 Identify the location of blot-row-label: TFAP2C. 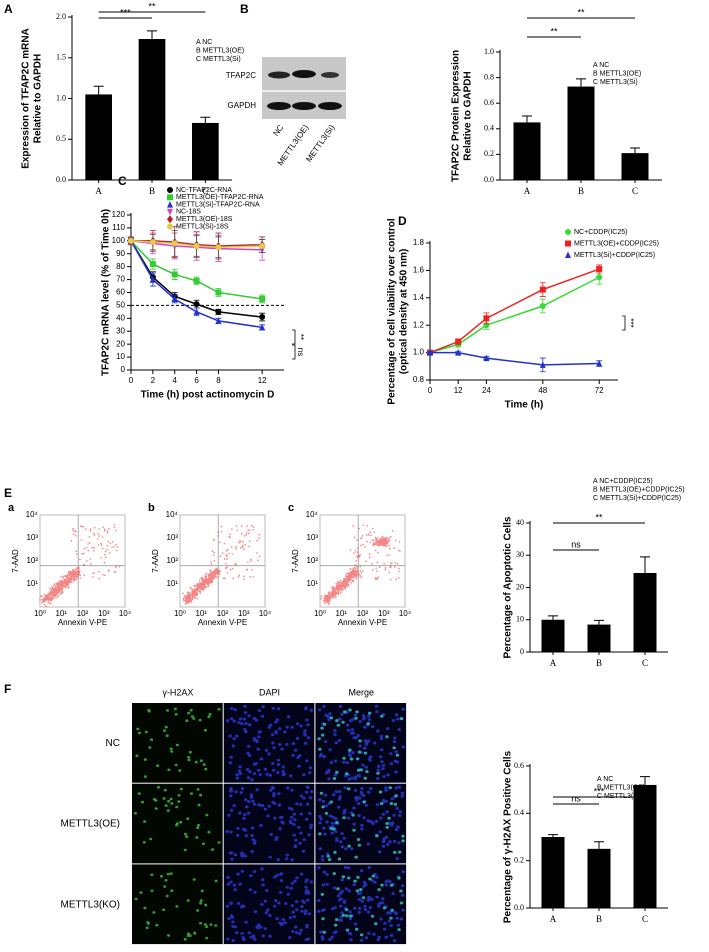
(241, 75).